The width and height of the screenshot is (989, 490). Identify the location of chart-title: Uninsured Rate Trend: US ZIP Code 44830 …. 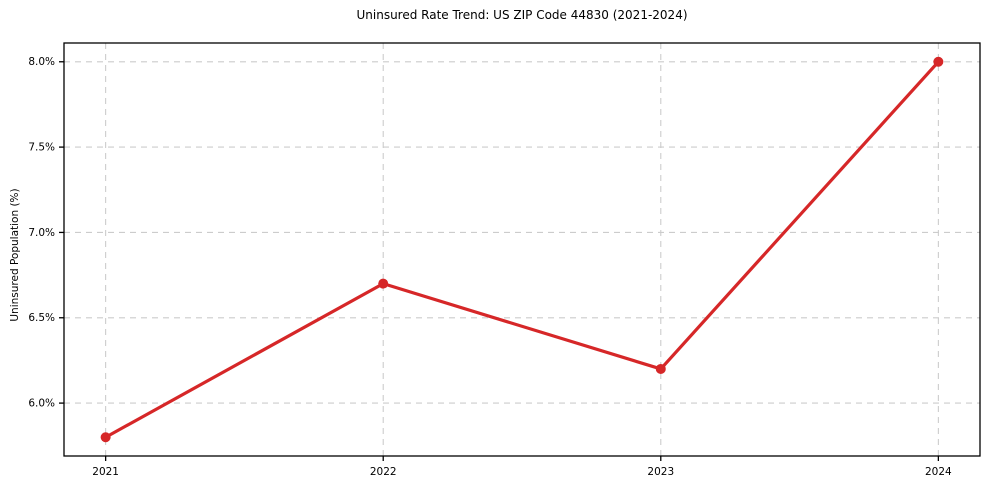
(522, 15).